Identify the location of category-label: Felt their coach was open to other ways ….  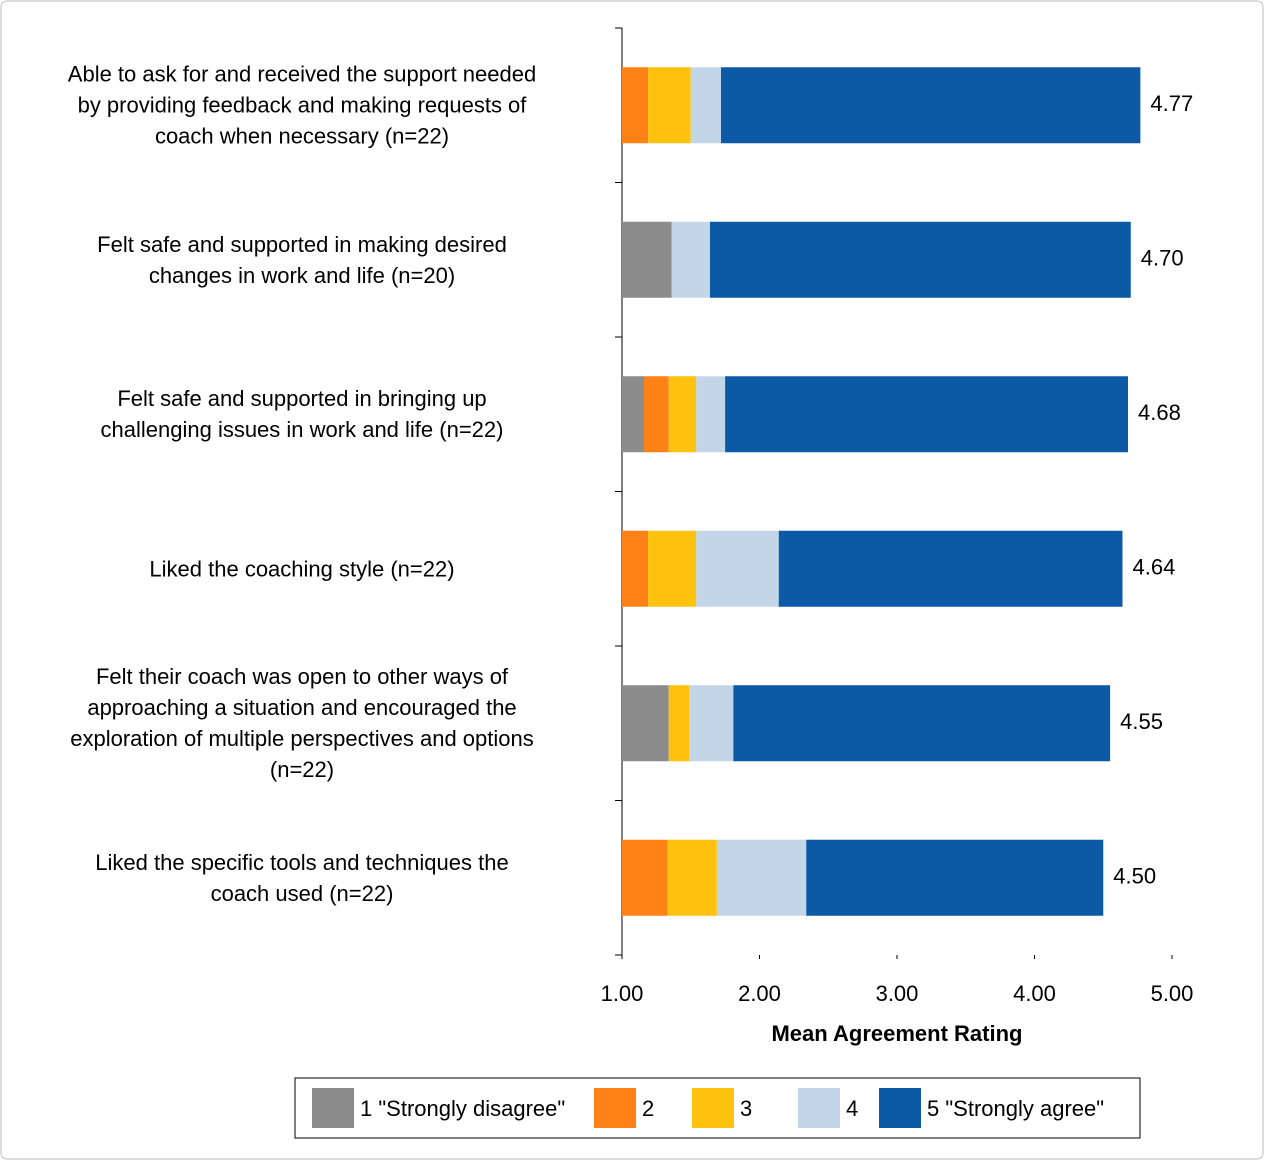
(302, 723).